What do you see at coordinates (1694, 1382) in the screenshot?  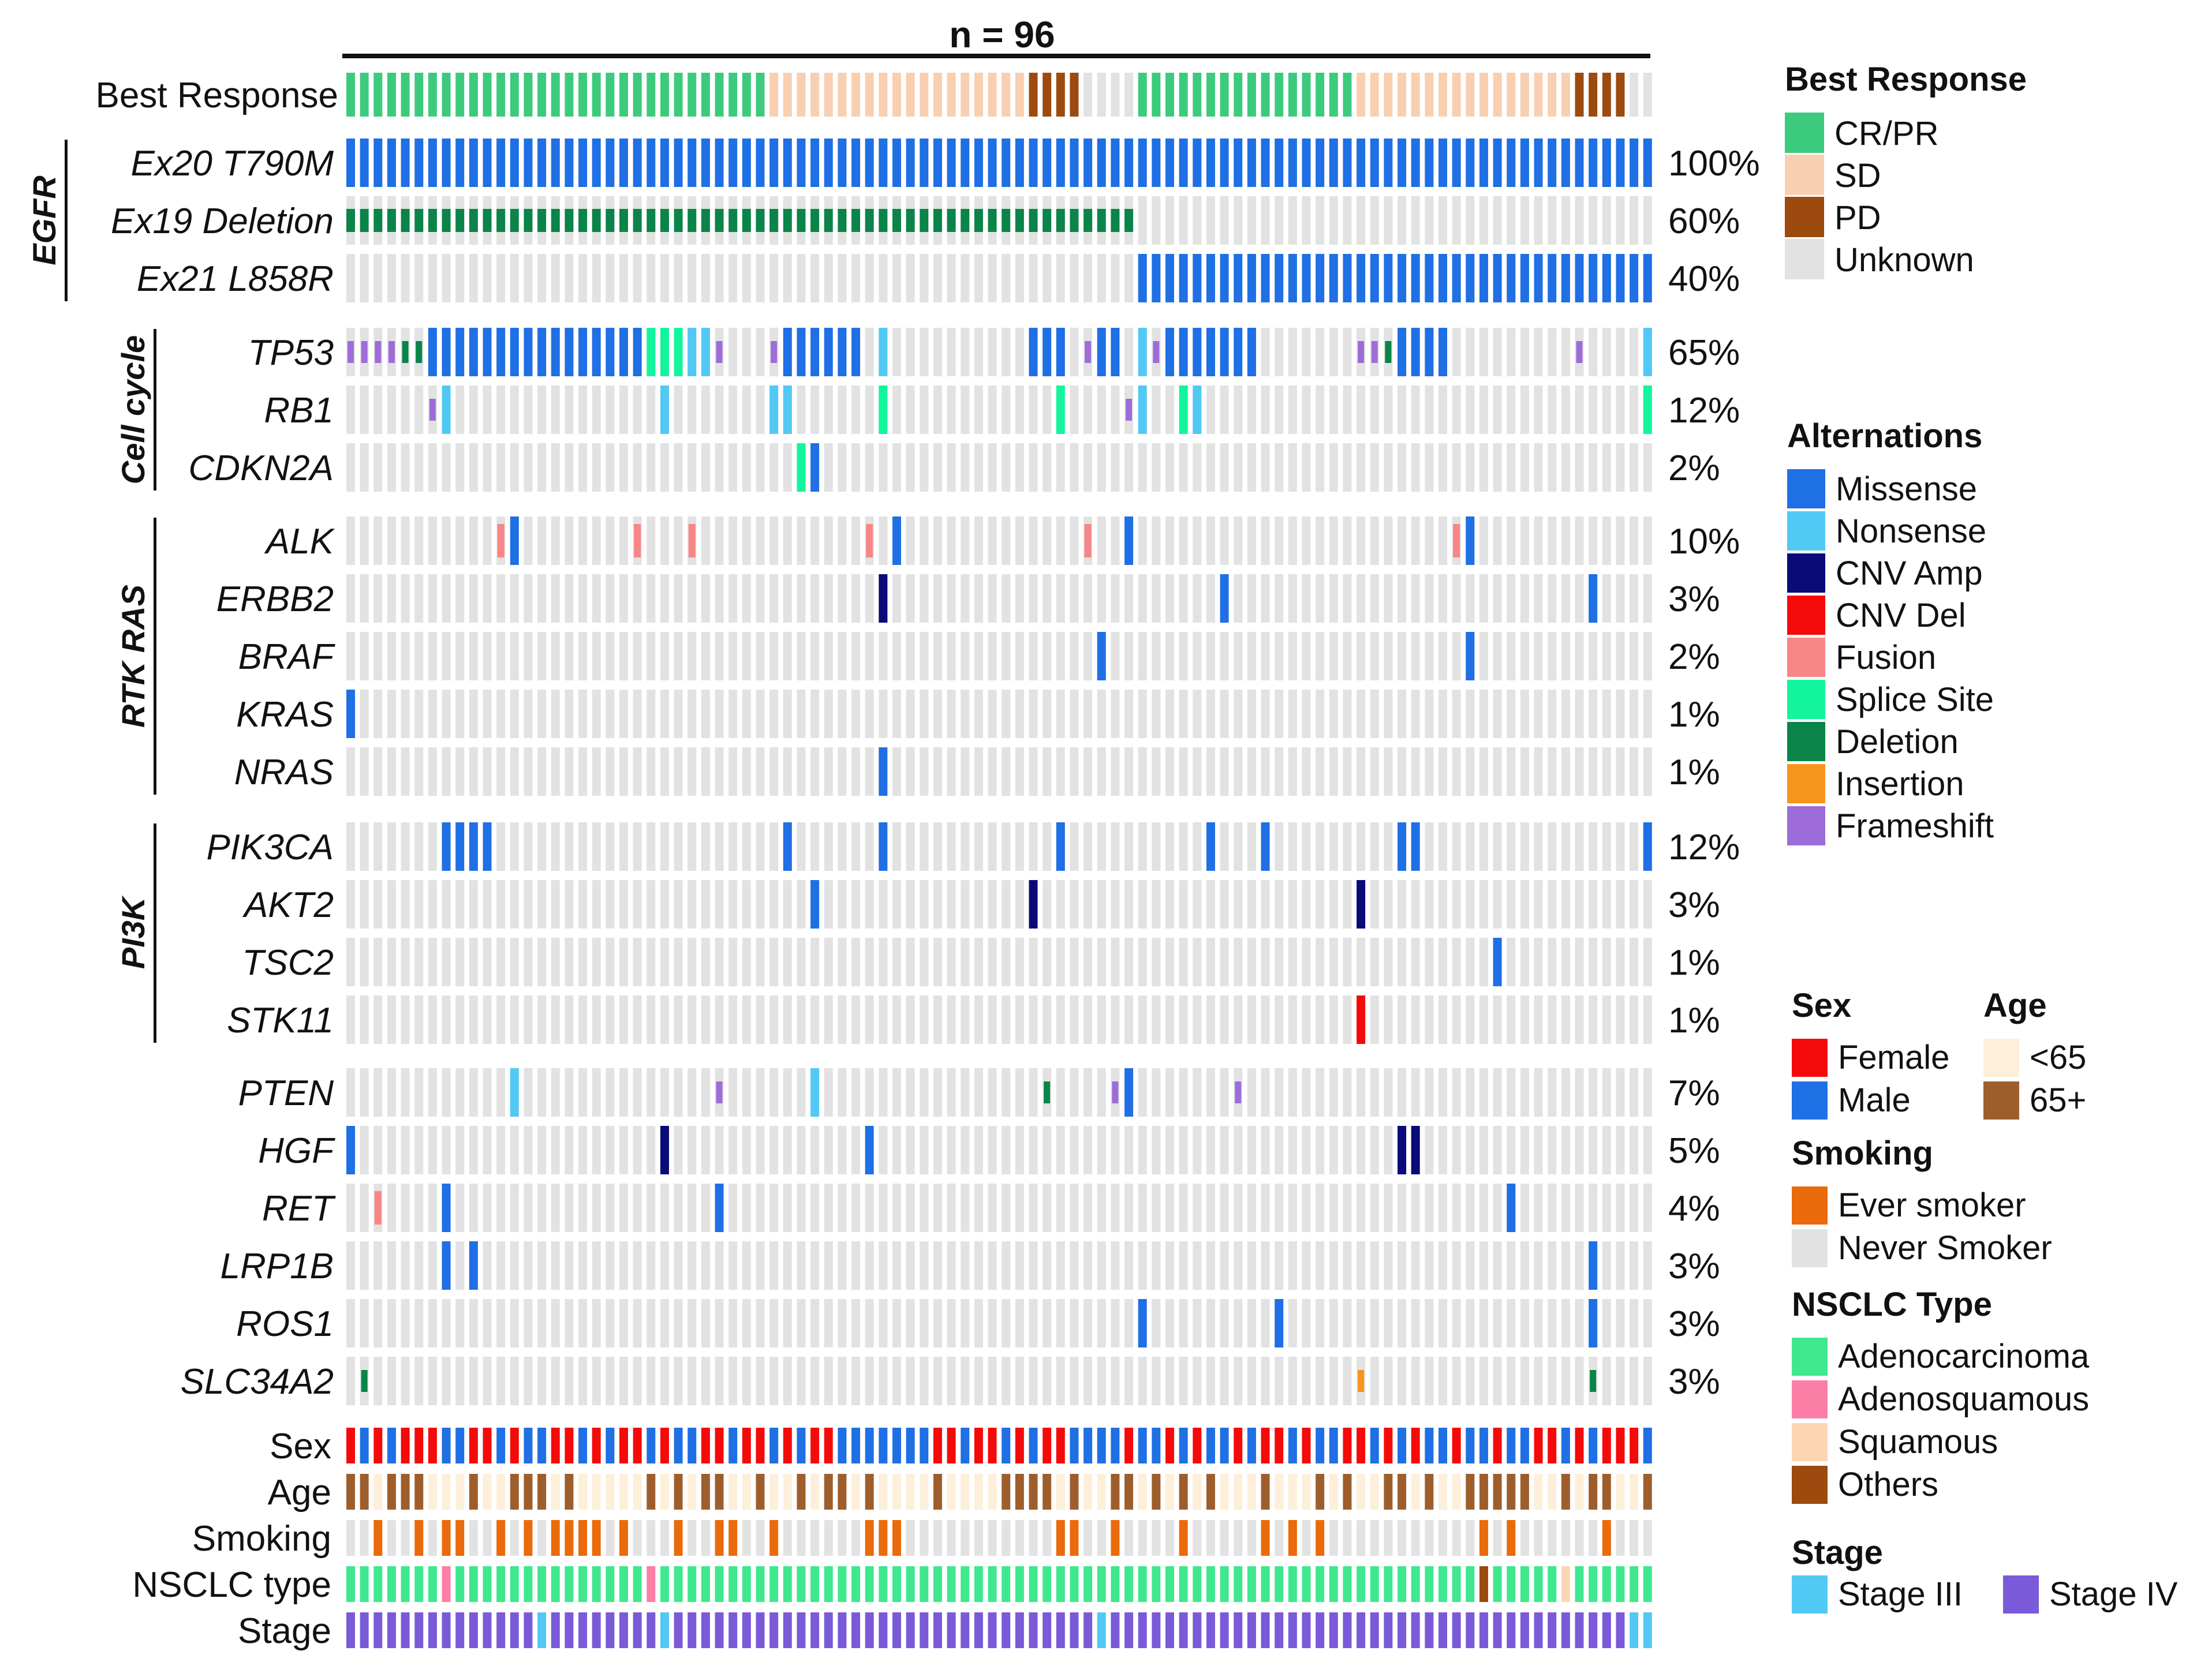 I see `gene-percent: 3%` at bounding box center [1694, 1382].